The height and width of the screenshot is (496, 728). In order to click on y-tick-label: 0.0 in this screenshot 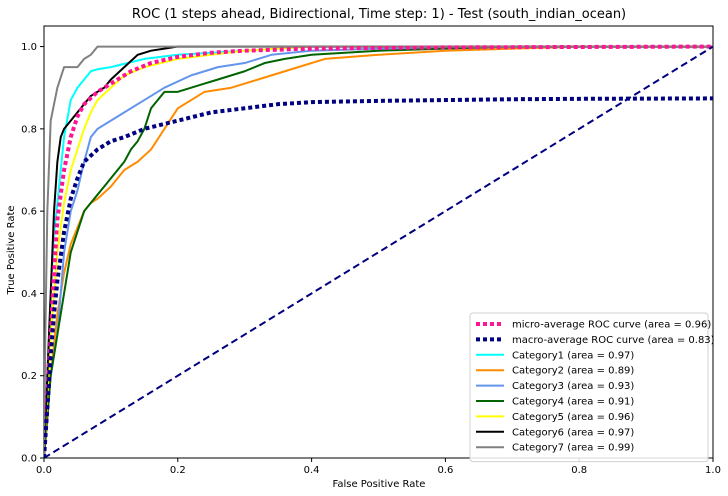, I will do `click(29, 459)`.